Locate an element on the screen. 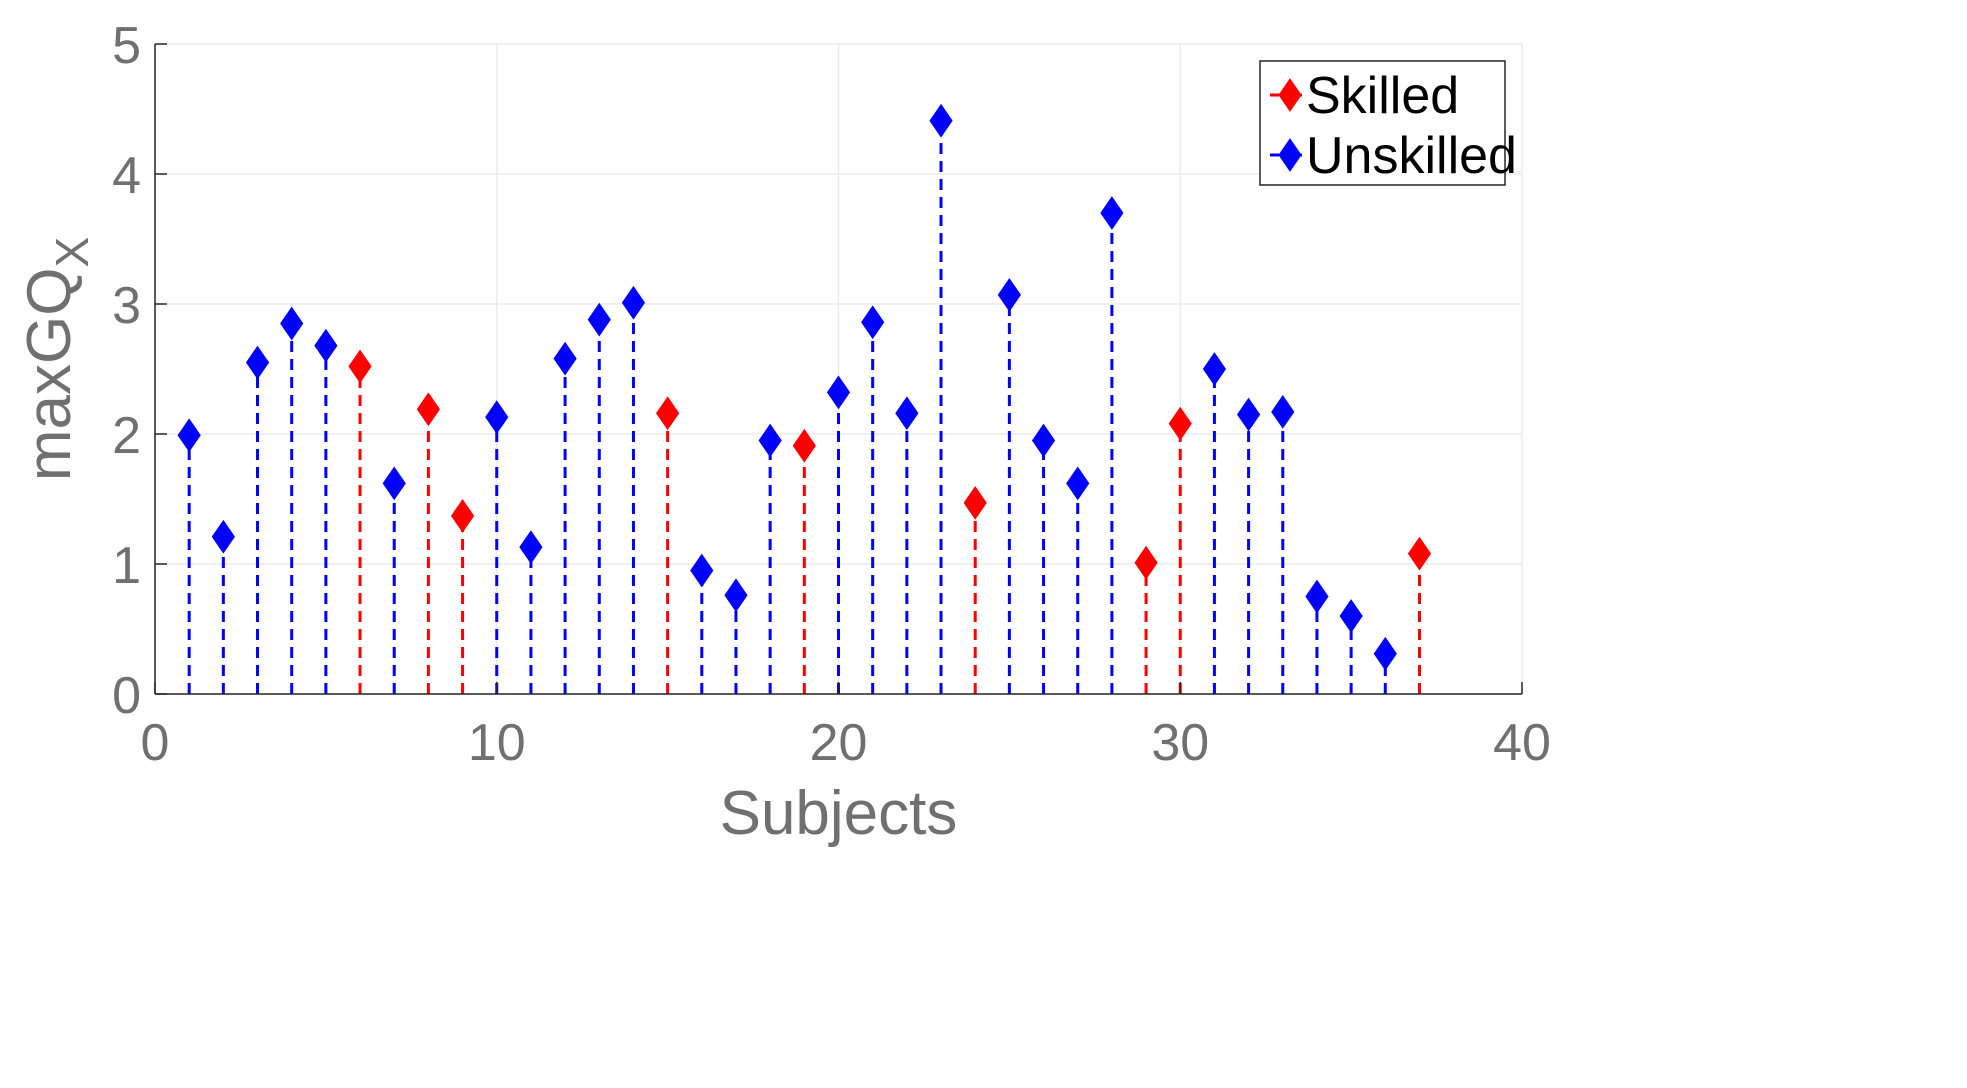  legend-box is located at coordinates (1382, 123).